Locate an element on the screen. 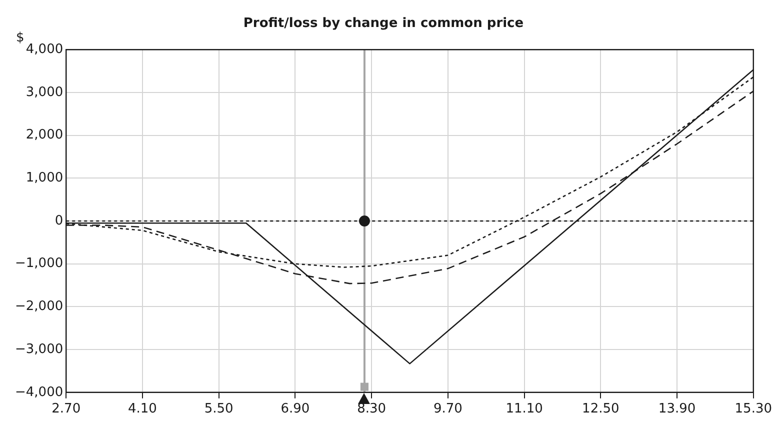 The height and width of the screenshot is (430, 783). y-tick-label: 2,000 is located at coordinates (45, 135).